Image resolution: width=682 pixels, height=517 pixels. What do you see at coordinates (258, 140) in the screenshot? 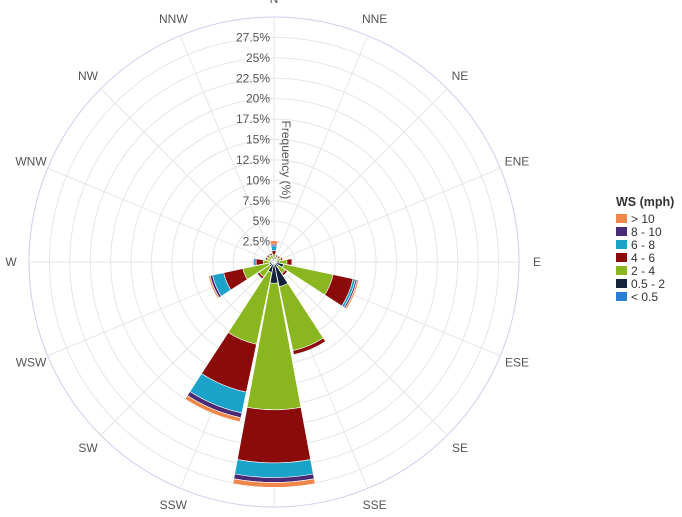
I see `radial-tick-label: 15%` at bounding box center [258, 140].